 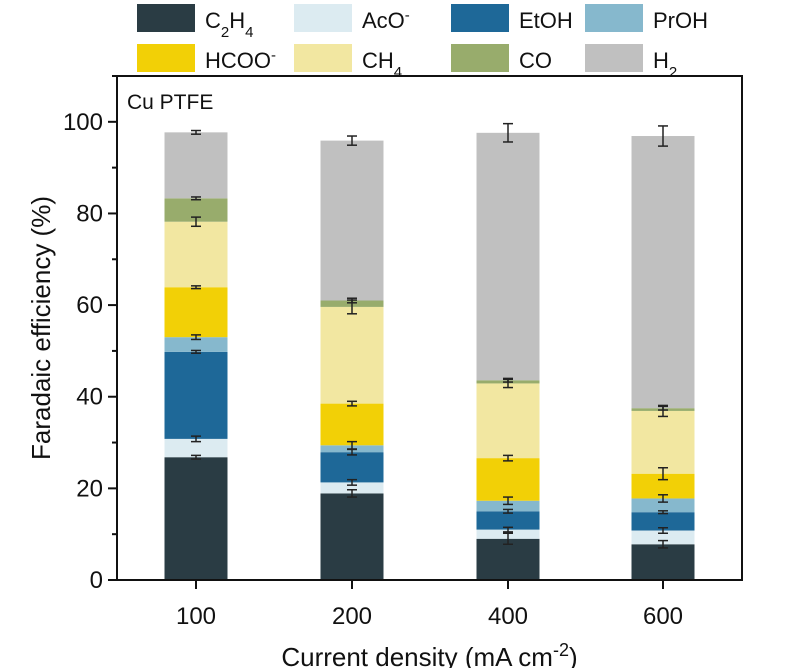 What do you see at coordinates (240, 60) in the screenshot?
I see `legend-label-hcoo: HCOO-` at bounding box center [240, 60].